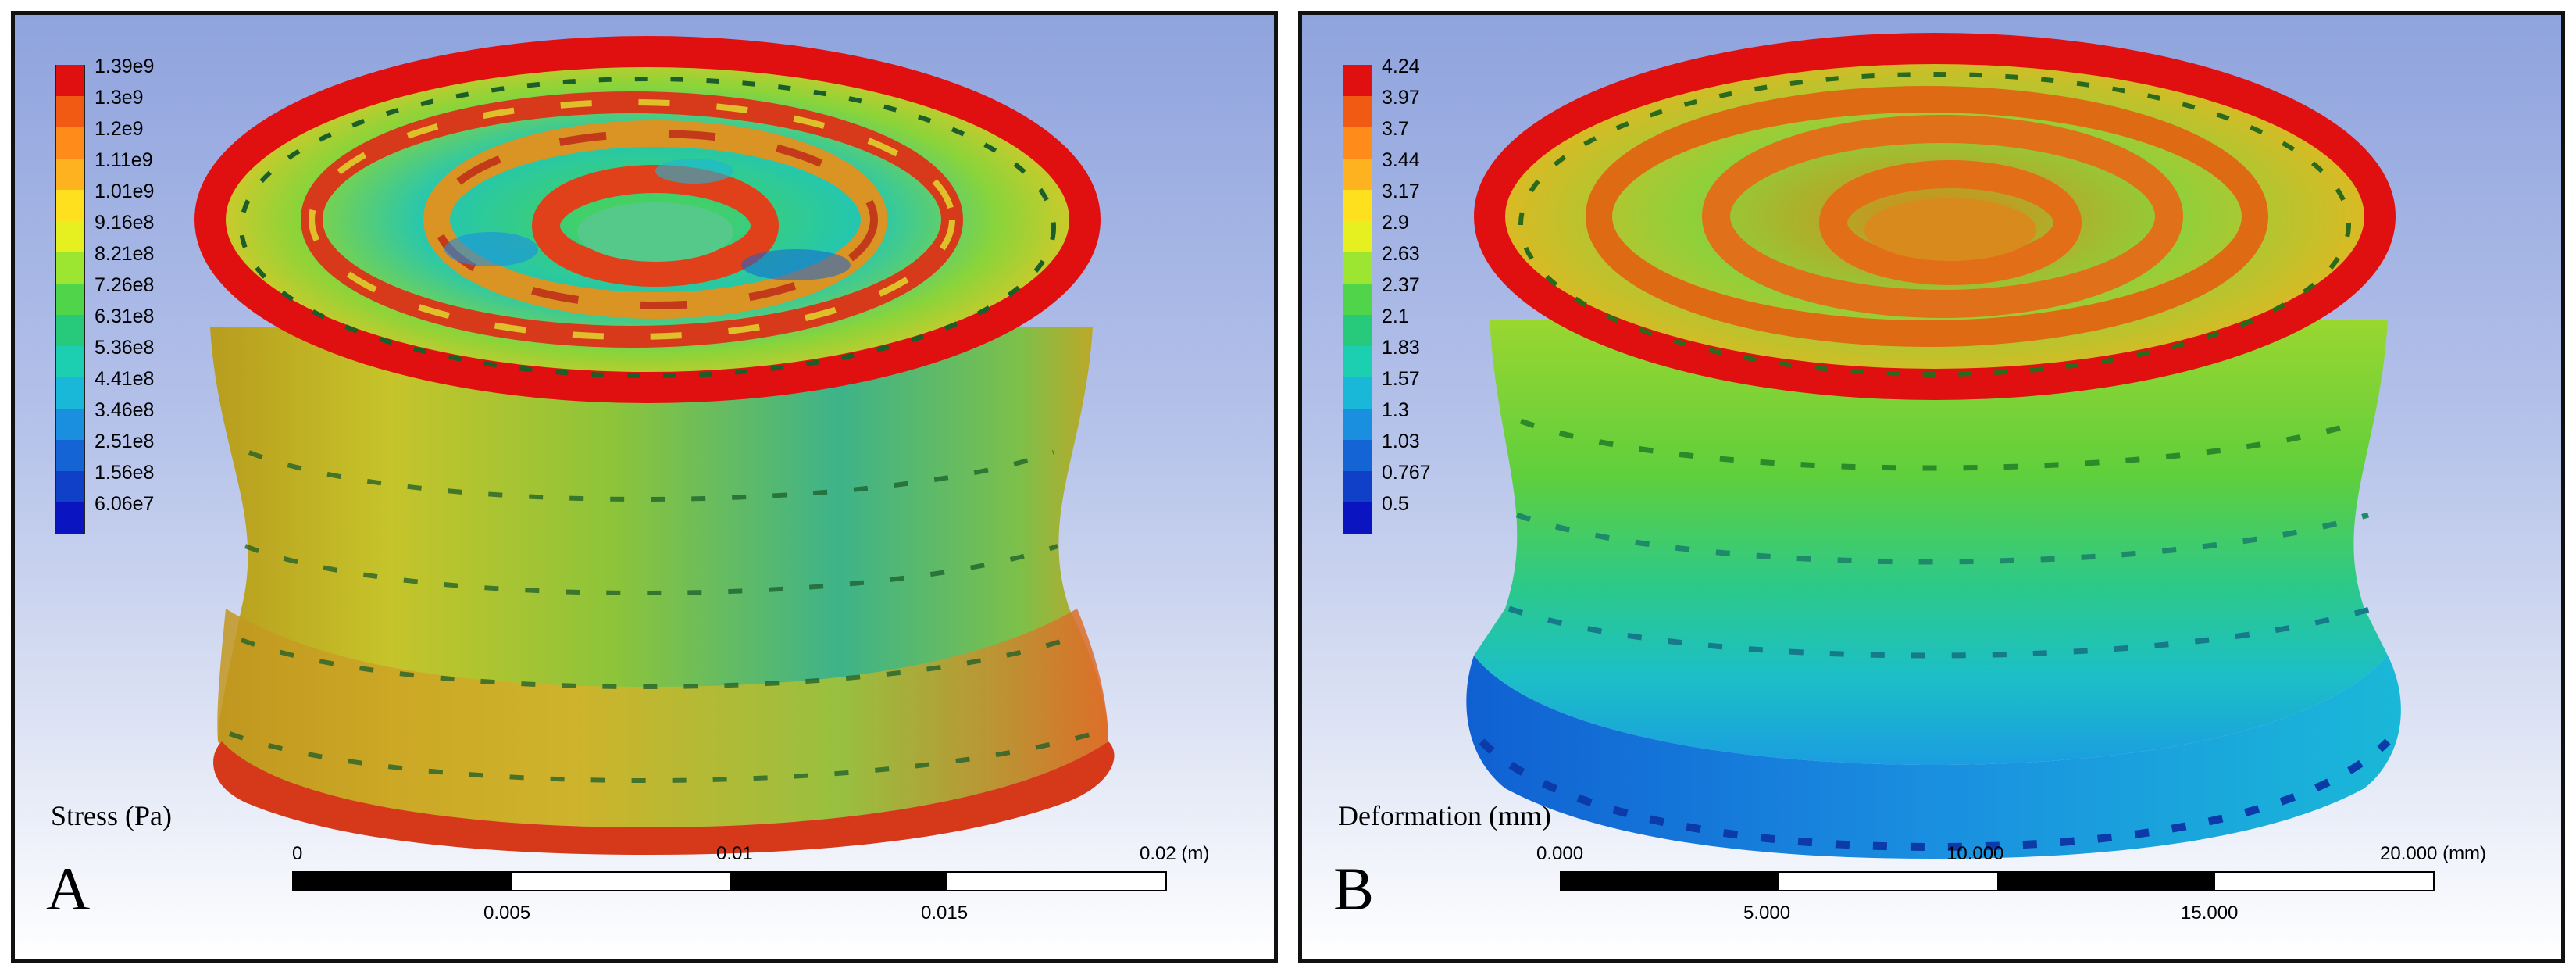 The height and width of the screenshot is (979, 2576). I want to click on scale-label: 0.000, so click(1560, 853).